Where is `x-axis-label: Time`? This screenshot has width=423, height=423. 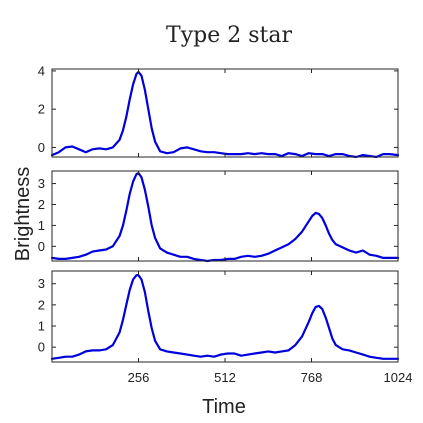 x-axis-label: Time is located at coordinates (224, 407).